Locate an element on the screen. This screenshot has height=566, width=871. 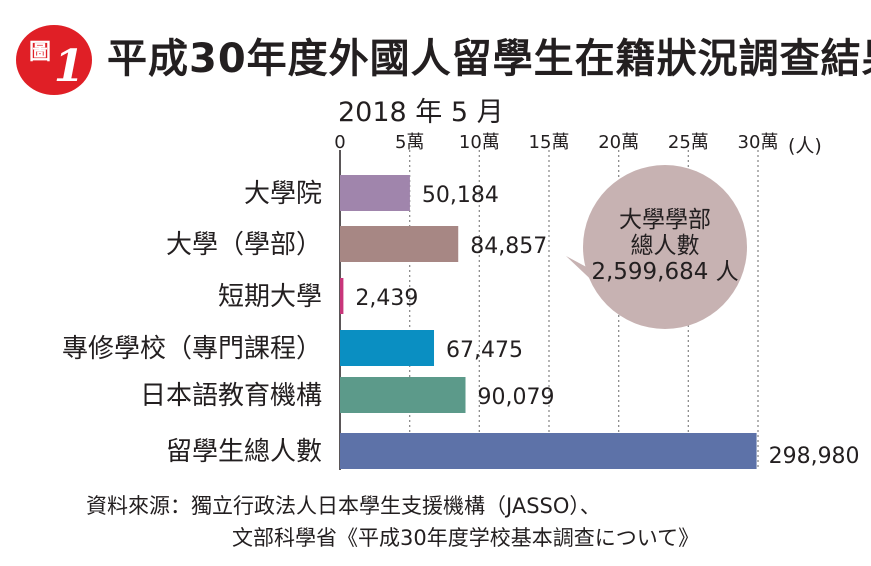
x-tick-label: 10萬 is located at coordinates (479, 142).